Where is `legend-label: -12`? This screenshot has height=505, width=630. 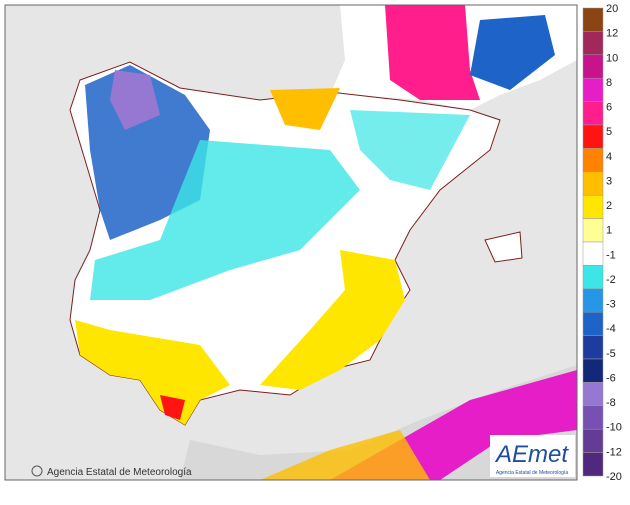
legend-label: -12 is located at coordinates (614, 452).